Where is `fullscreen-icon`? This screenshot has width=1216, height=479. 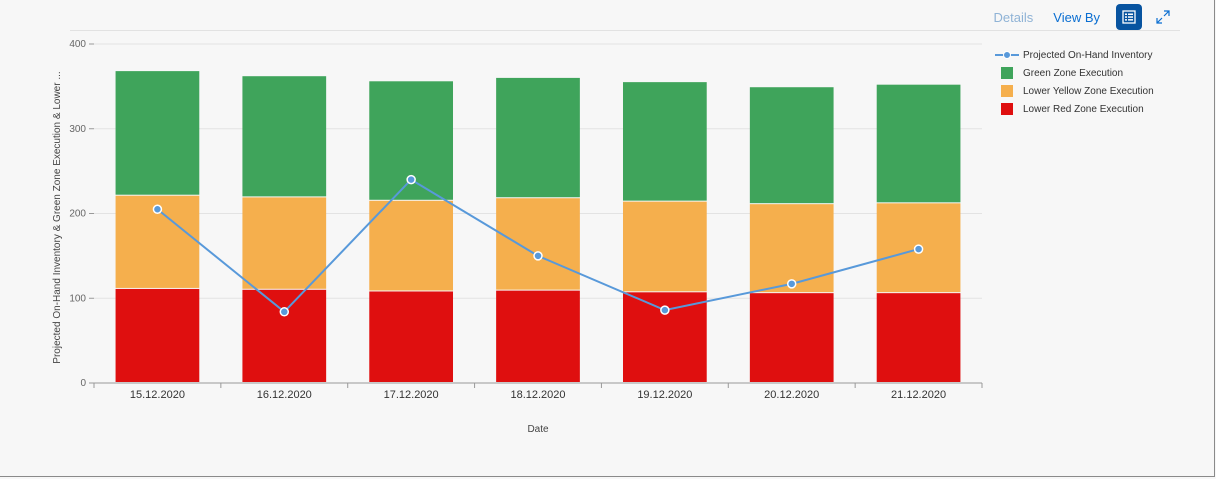 fullscreen-icon is located at coordinates (1163, 17).